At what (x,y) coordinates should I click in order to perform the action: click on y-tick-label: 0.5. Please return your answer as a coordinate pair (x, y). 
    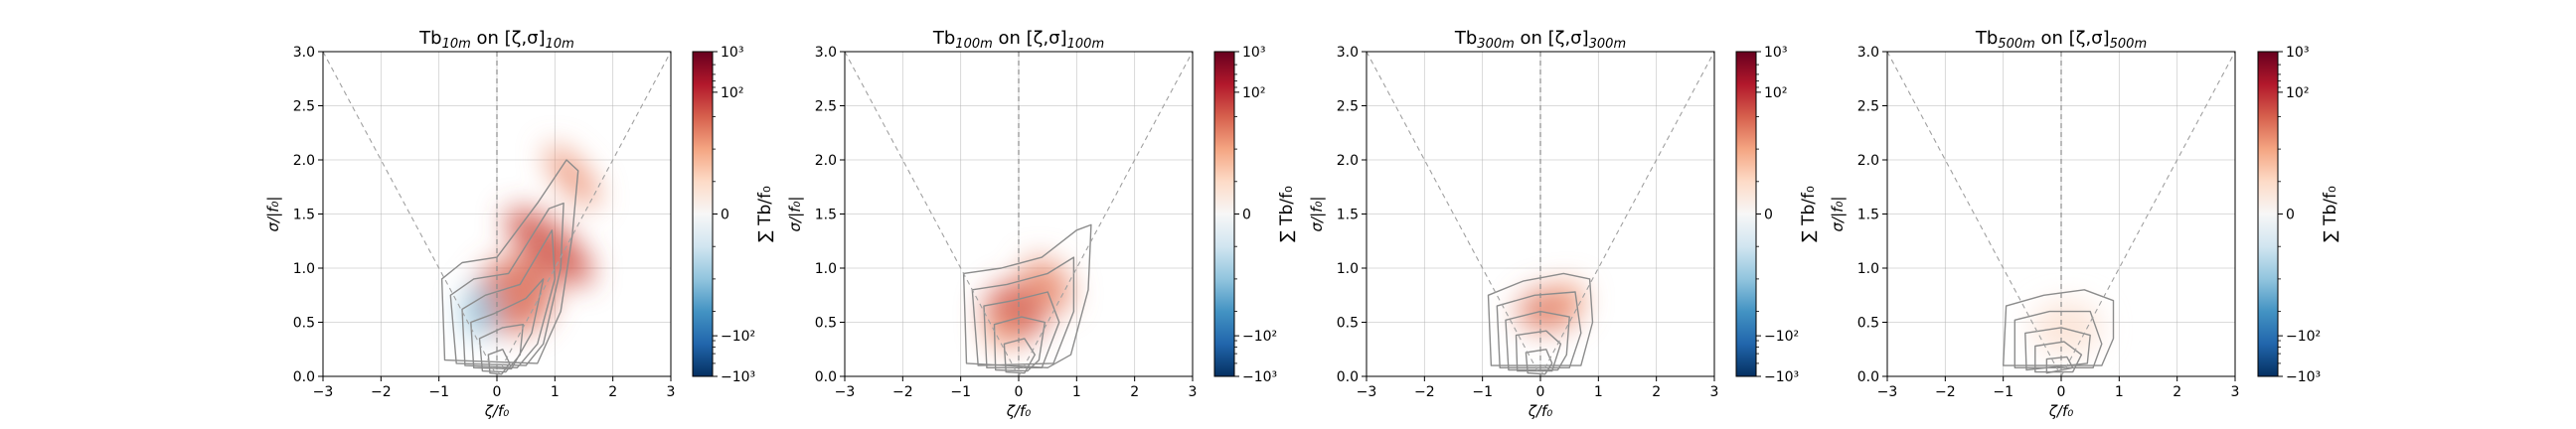
    Looking at the image, I should click on (826, 324).